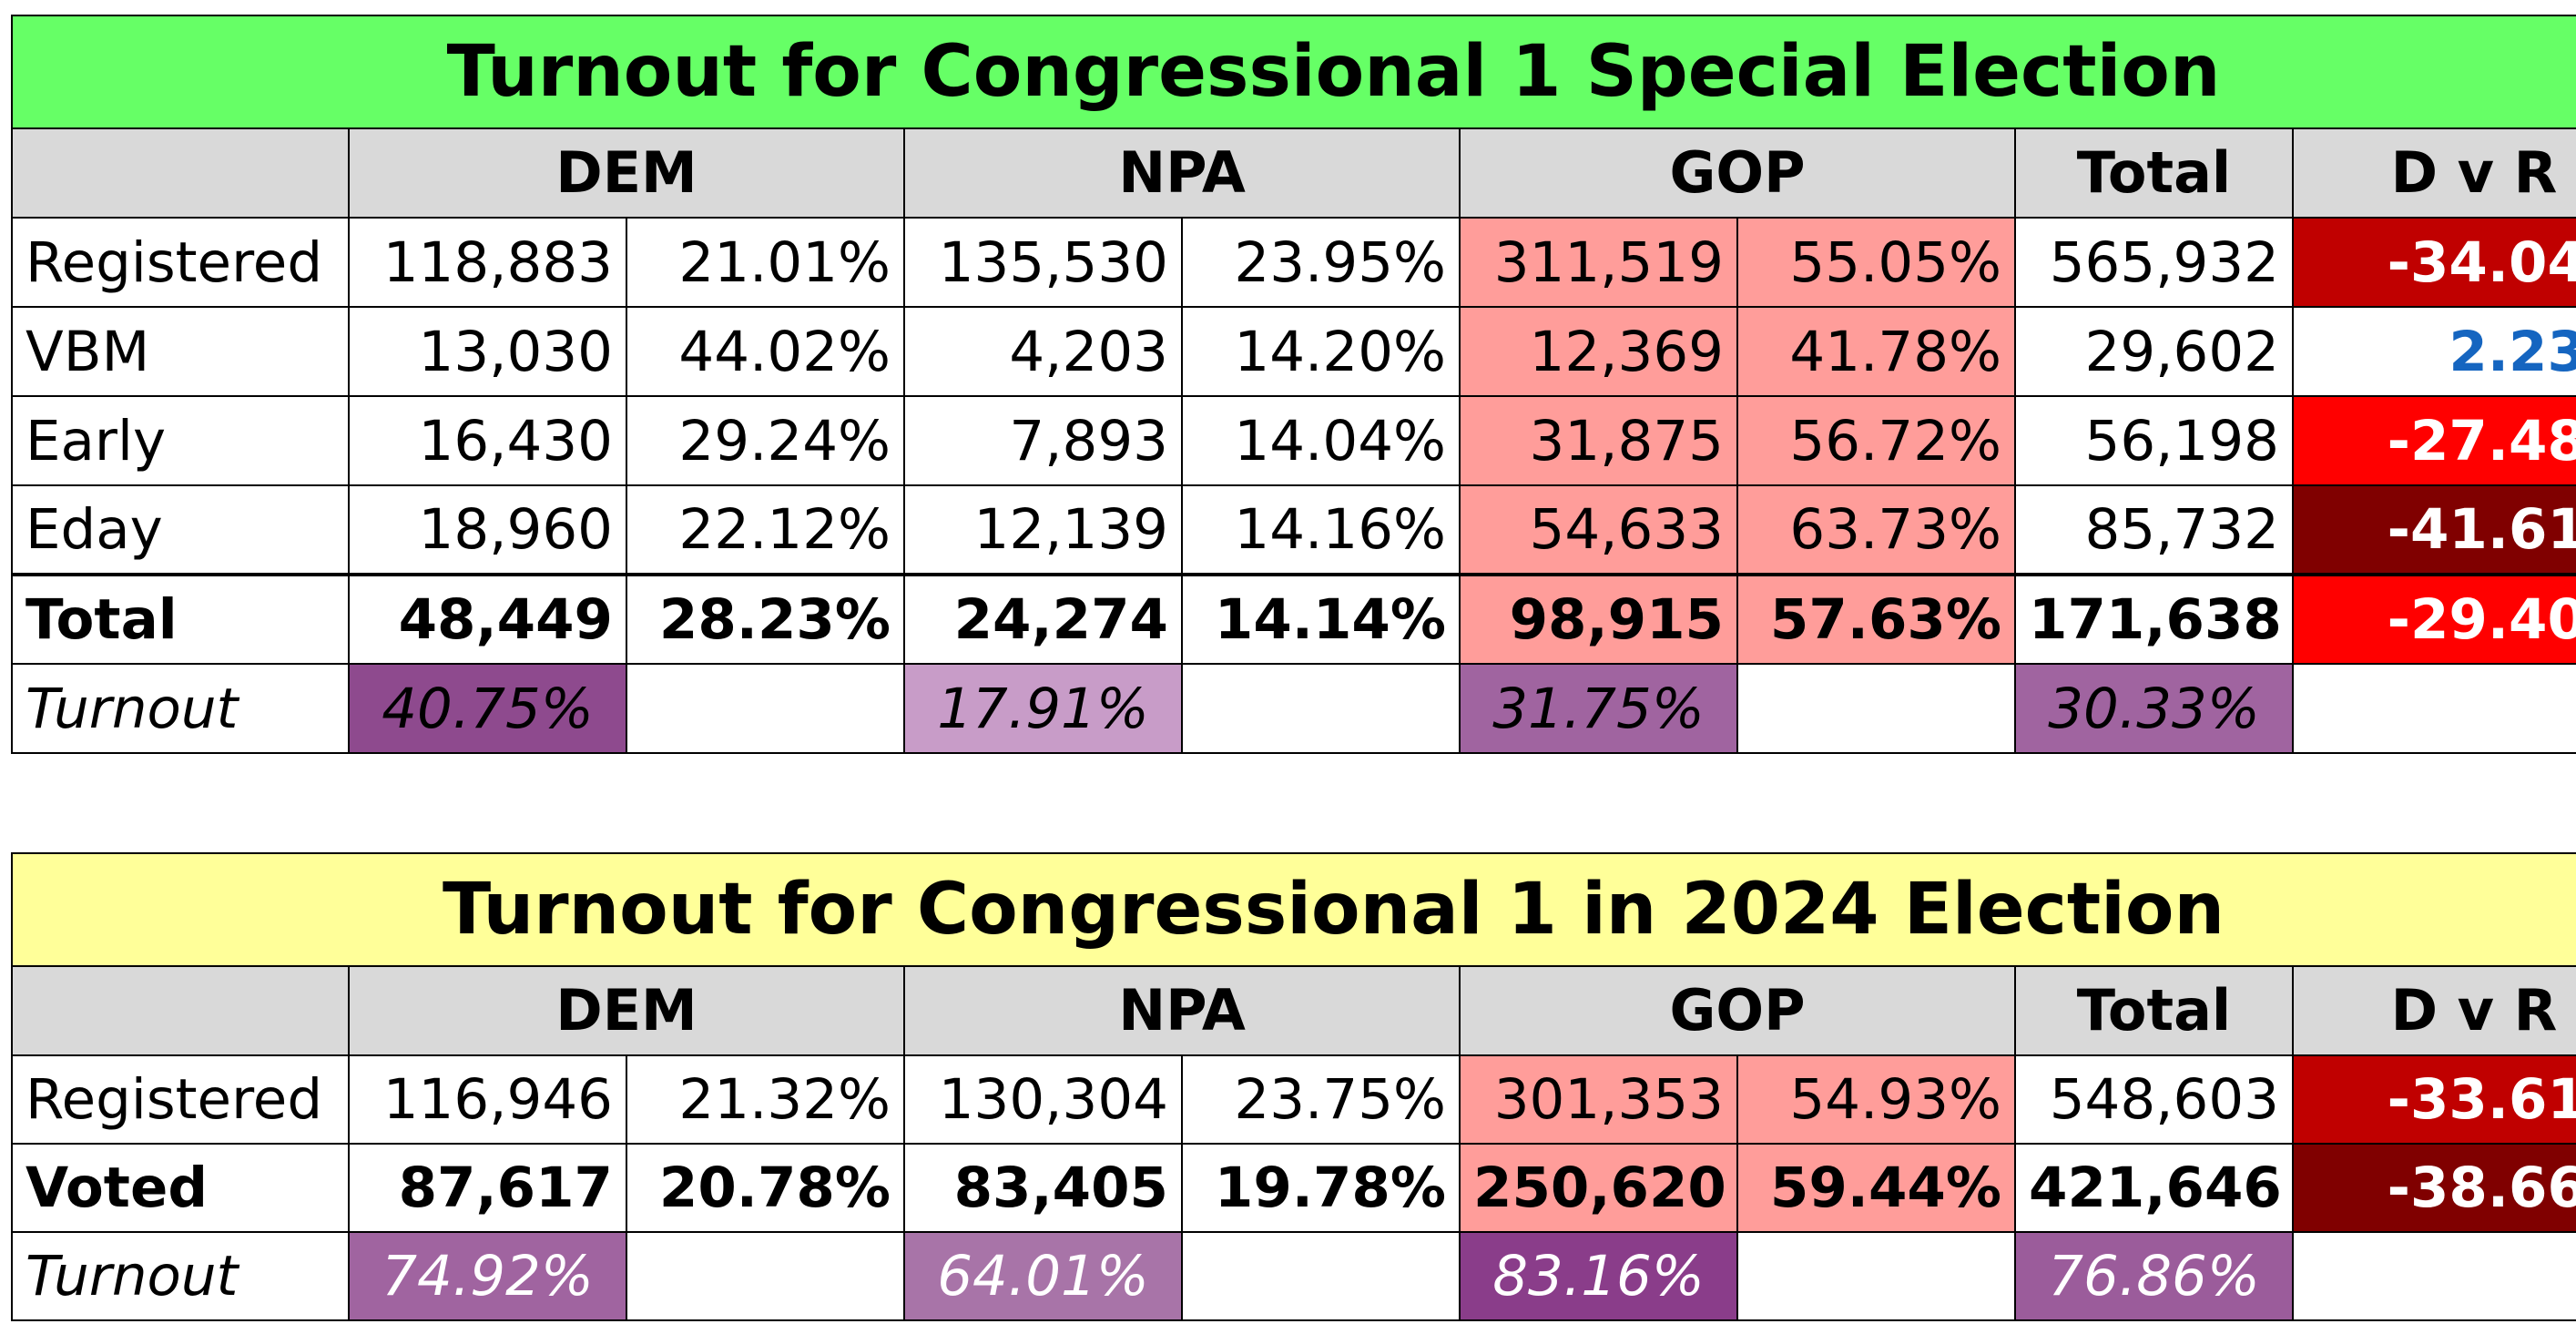 The height and width of the screenshot is (1334, 2576). What do you see at coordinates (1043, 440) in the screenshot?
I see `npa-count: 7,893` at bounding box center [1043, 440].